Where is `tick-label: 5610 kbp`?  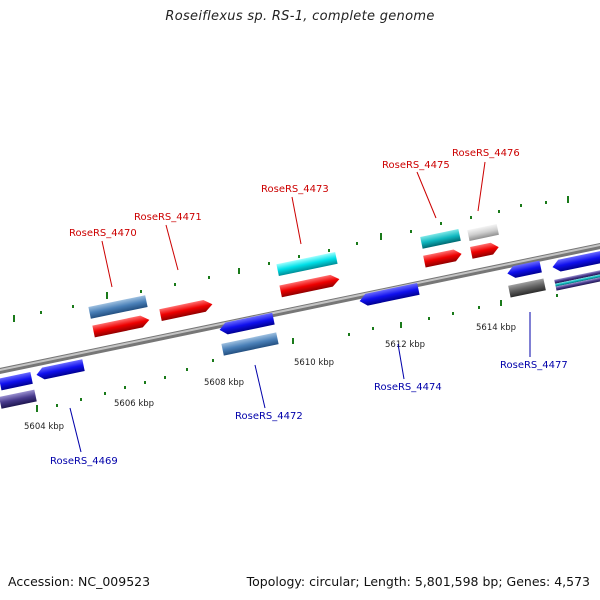 tick-label: 5610 kbp is located at coordinates (314, 363).